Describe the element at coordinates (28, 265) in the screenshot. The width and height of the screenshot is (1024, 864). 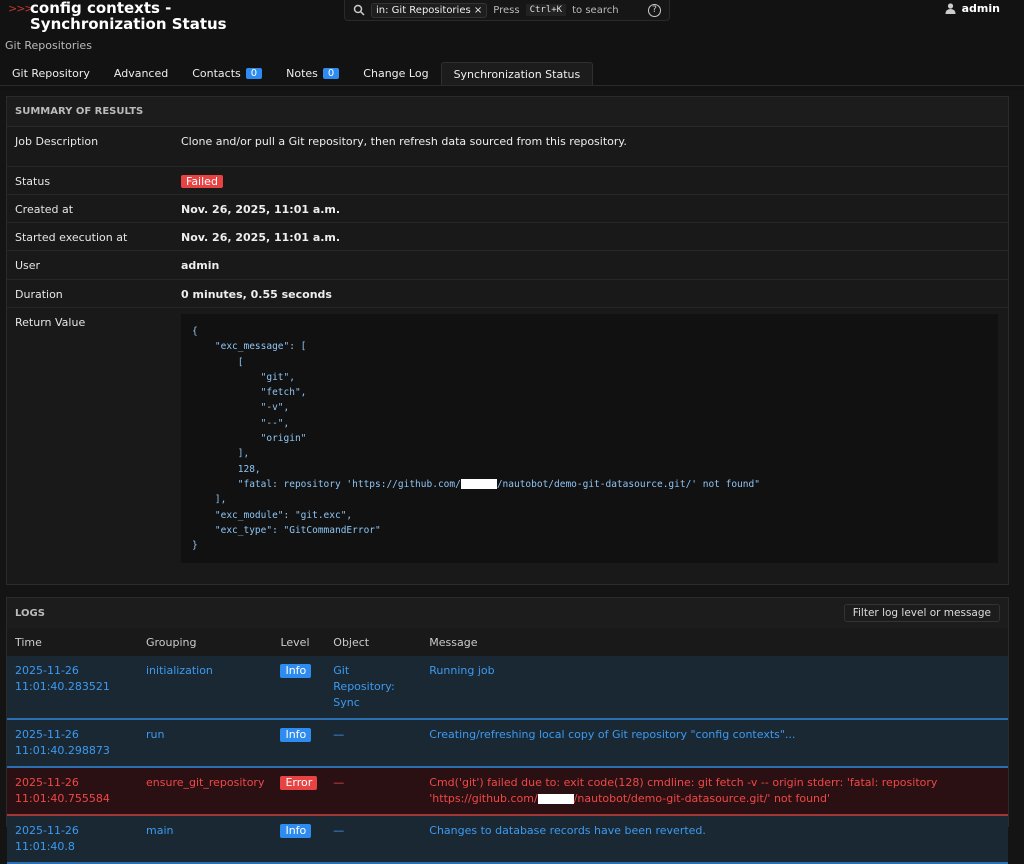
I see `label: User` at that location.